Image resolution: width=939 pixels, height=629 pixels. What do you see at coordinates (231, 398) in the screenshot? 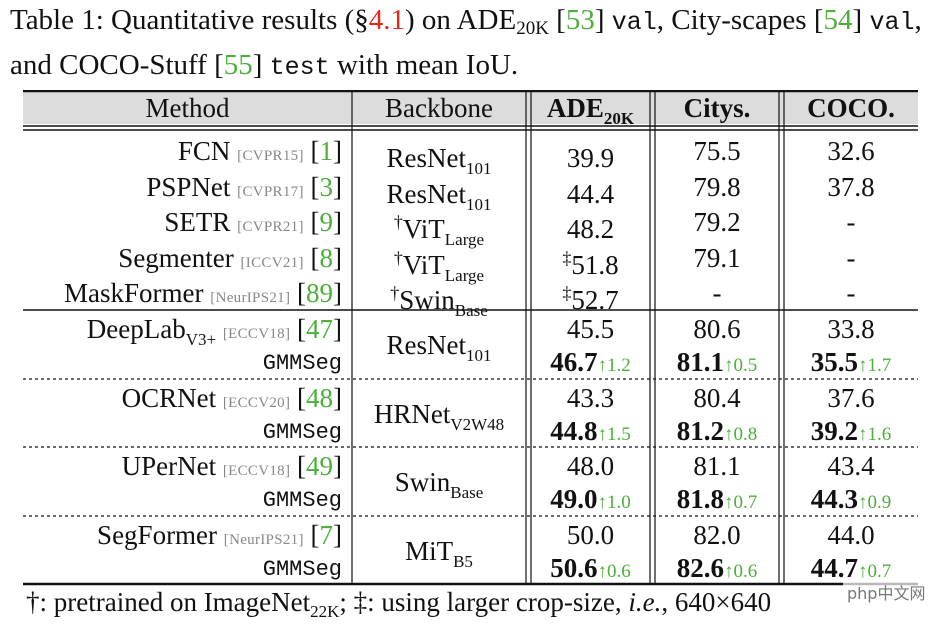
I see `table-row-method: OCRNet [ECCV20] [48]` at bounding box center [231, 398].